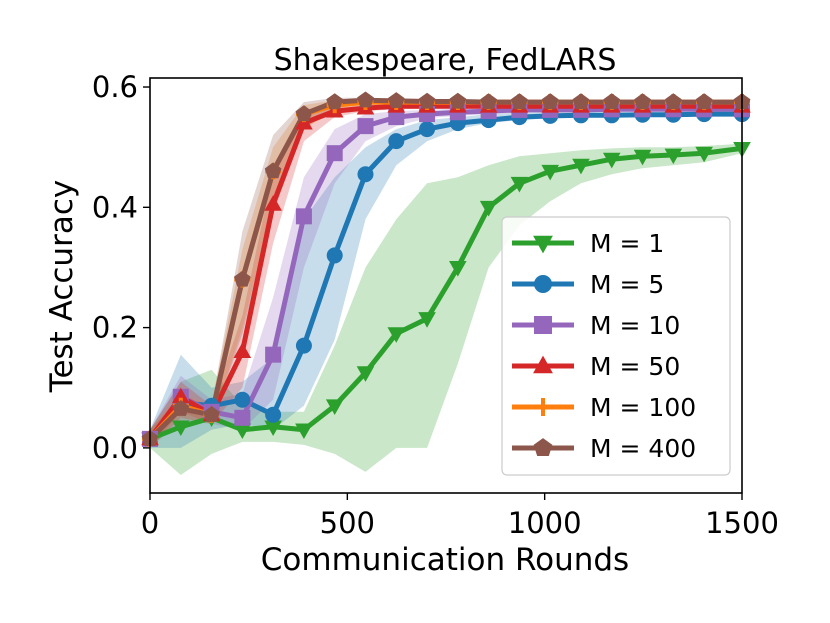 The height and width of the screenshot is (623, 830). What do you see at coordinates (115, 87) in the screenshot?
I see `y-tick-label: 0.6` at bounding box center [115, 87].